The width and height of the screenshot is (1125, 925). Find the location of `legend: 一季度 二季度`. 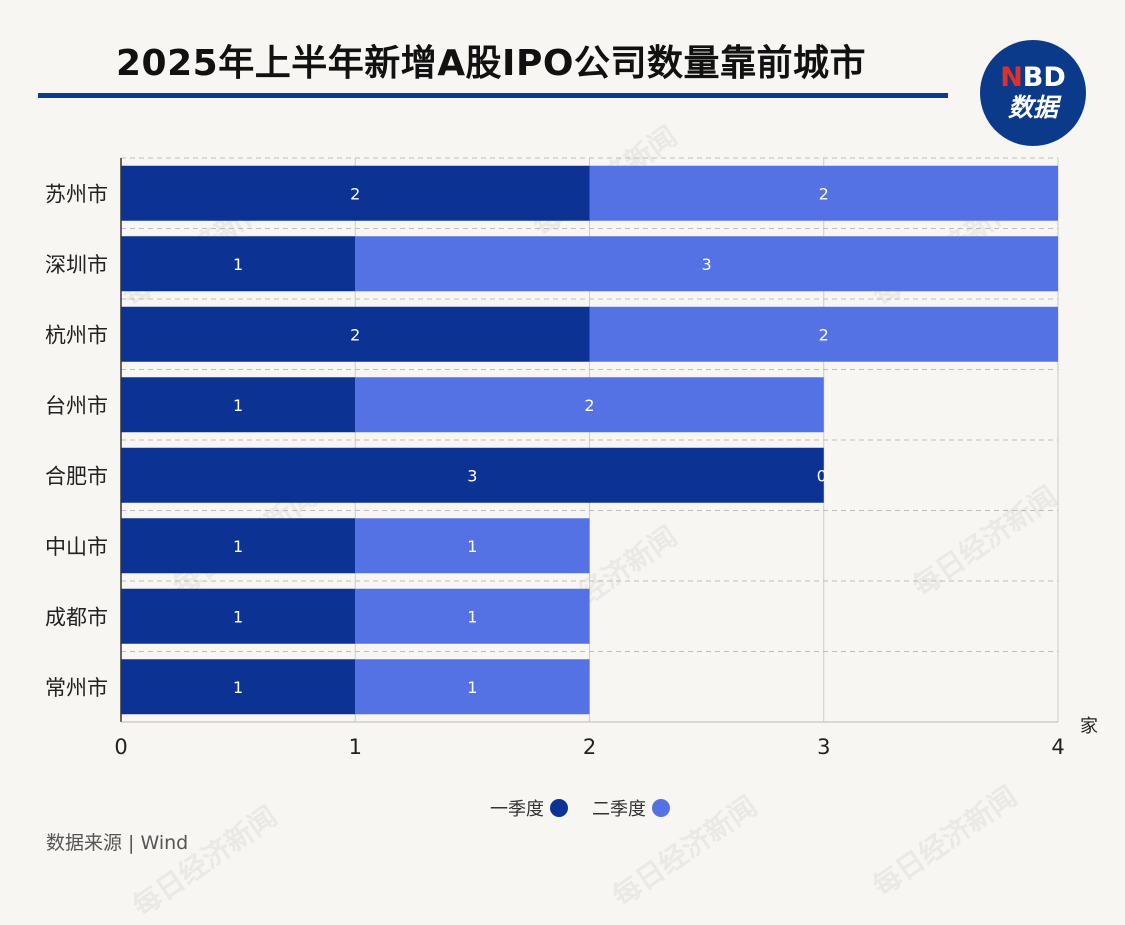

legend: 一季度 二季度 is located at coordinates (562, 808).